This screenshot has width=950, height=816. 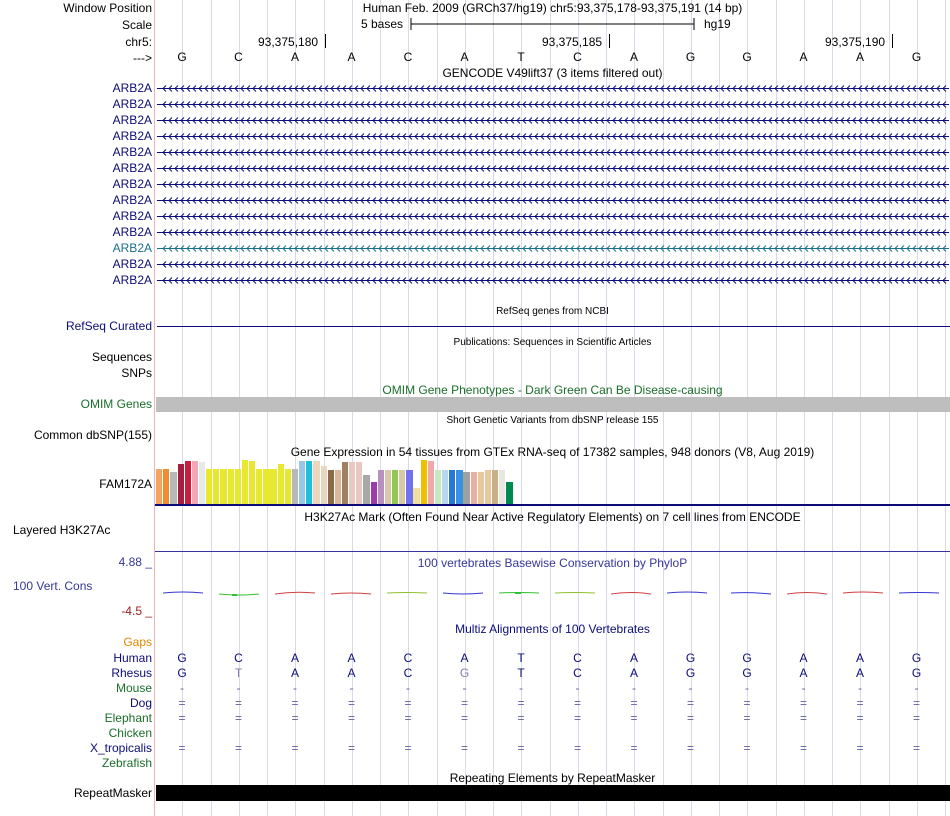 What do you see at coordinates (464, 104) in the screenshot?
I see `strand-arrow` at bounding box center [464, 104].